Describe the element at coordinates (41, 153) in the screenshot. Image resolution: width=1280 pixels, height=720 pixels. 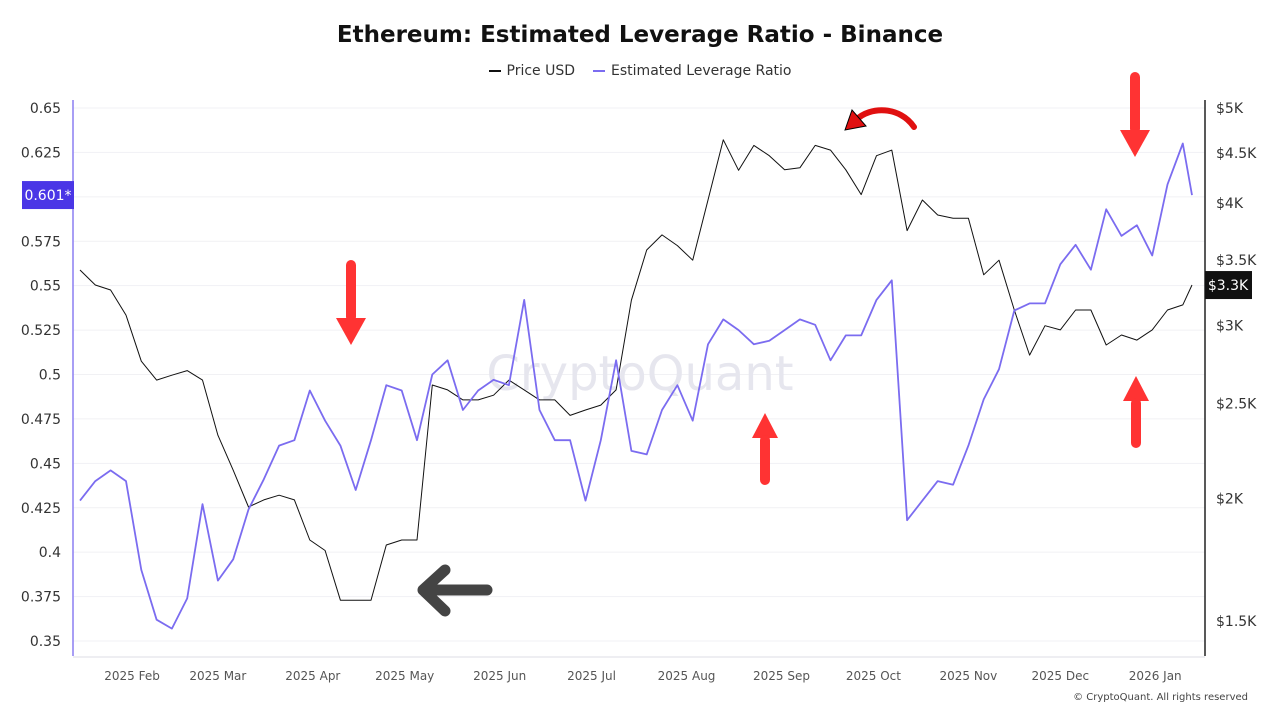
I see `y-left-tick-label: 0.625` at that location.